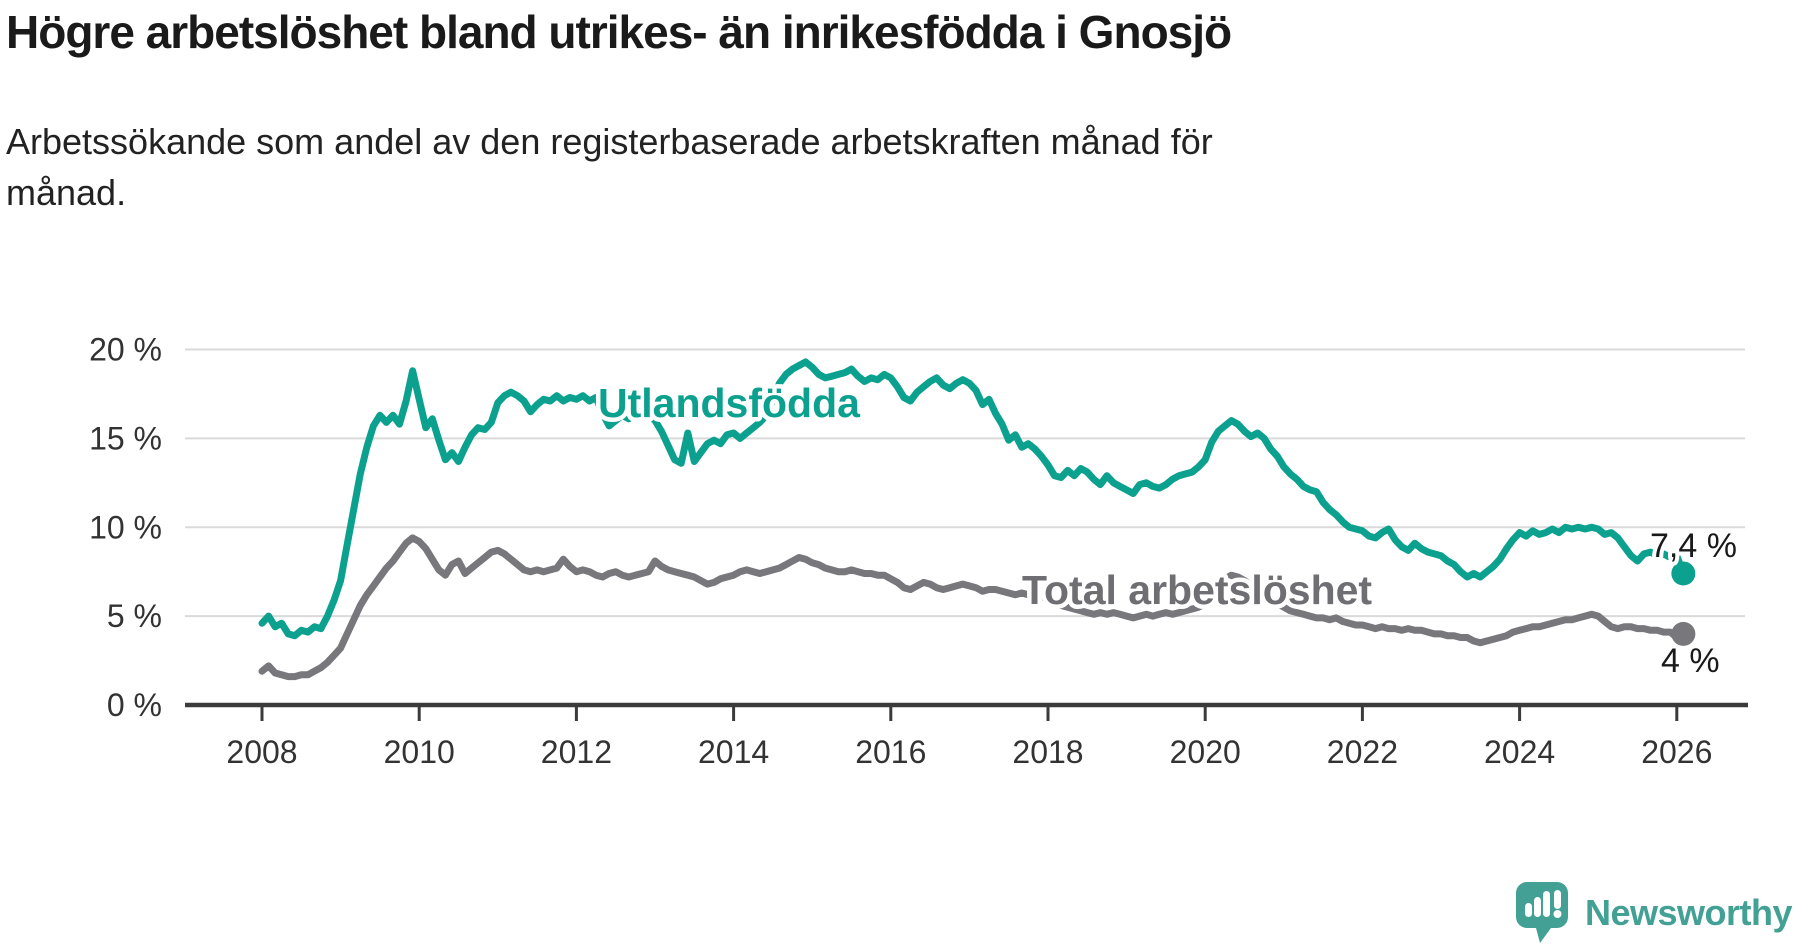 Image resolution: width=1800 pixels, height=948 pixels. I want to click on newsworthy-logo-text: Newsworthy, so click(1688, 912).